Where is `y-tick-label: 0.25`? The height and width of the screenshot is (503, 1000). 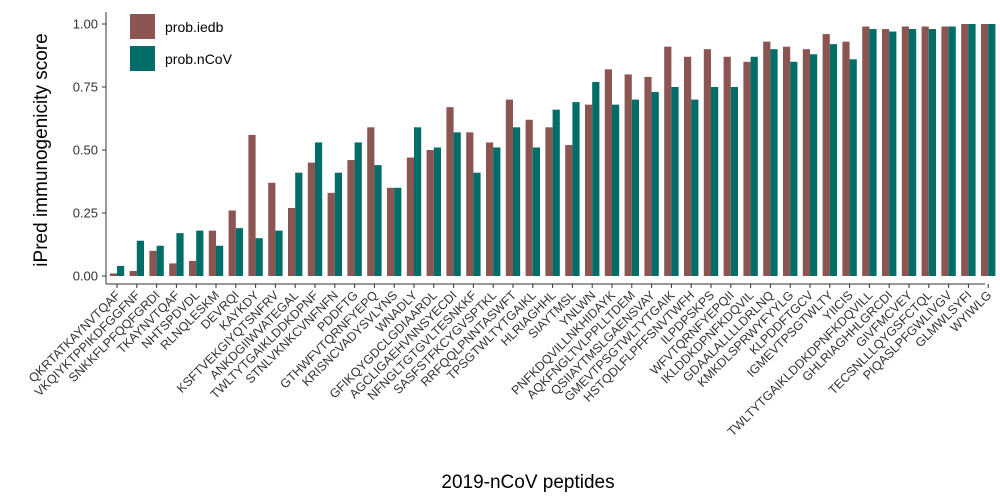 y-tick-label: 0.25 is located at coordinates (85, 213).